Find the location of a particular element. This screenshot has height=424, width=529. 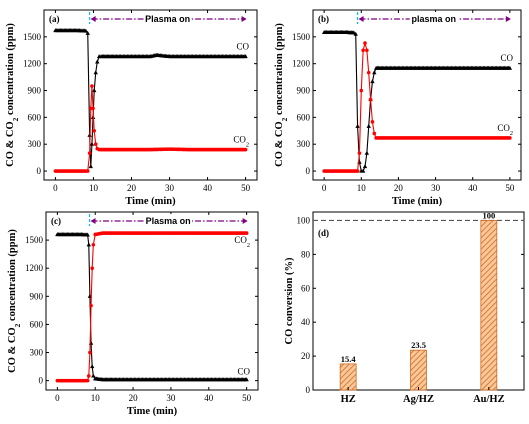

y-tick-label: 40 is located at coordinates (306, 322).